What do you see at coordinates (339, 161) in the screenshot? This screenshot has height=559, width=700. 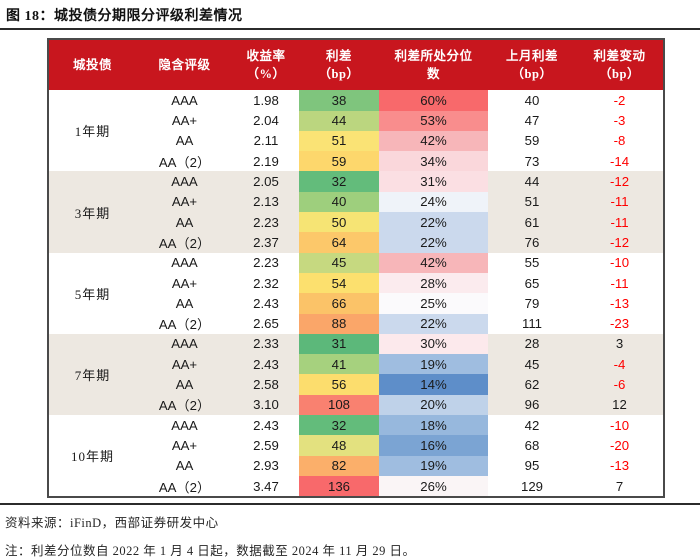 I see `spread-cell: 59` at bounding box center [339, 161].